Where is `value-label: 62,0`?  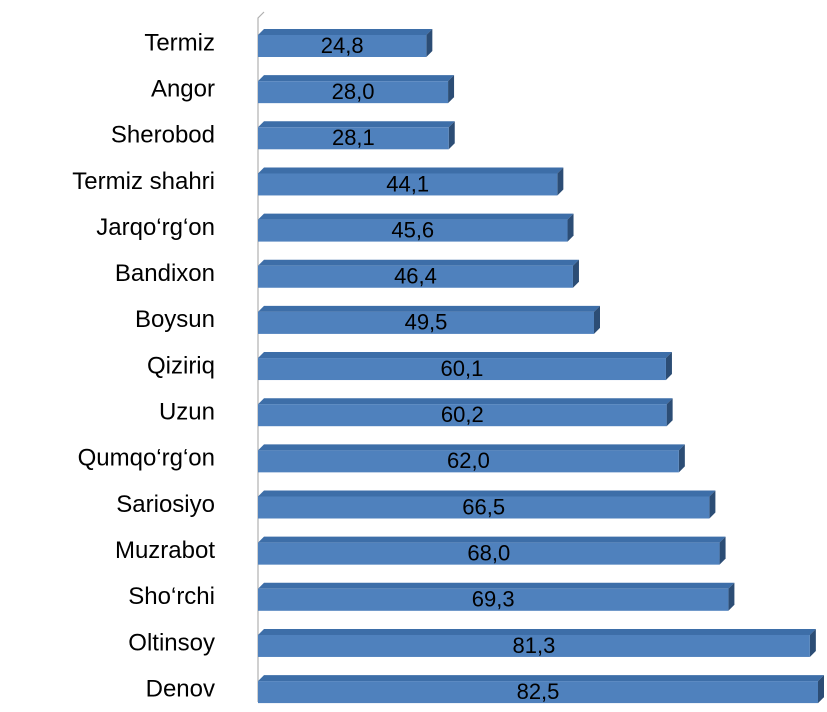 value-label: 62,0 is located at coordinates (468, 460).